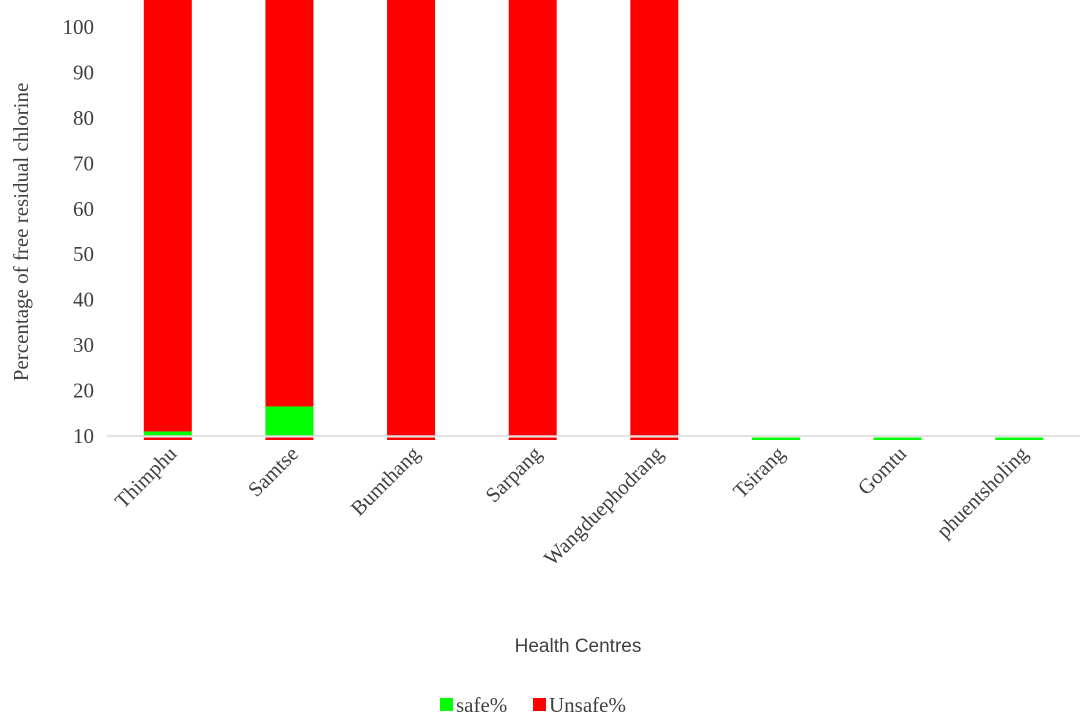 The height and width of the screenshot is (723, 1080). What do you see at coordinates (759, 472) in the screenshot?
I see `x-tick-label: Tsirang` at bounding box center [759, 472].